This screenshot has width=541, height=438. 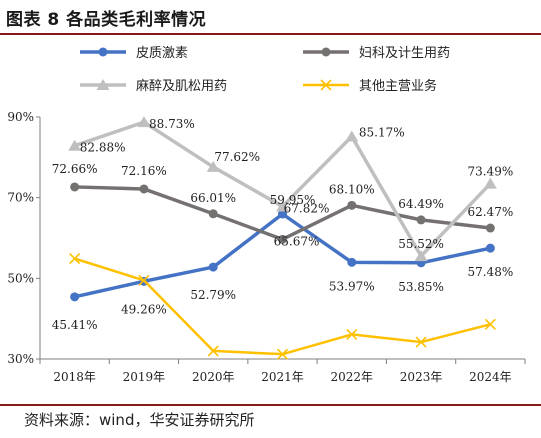 I want to click on data-label: 45.41%, so click(x=75, y=325).